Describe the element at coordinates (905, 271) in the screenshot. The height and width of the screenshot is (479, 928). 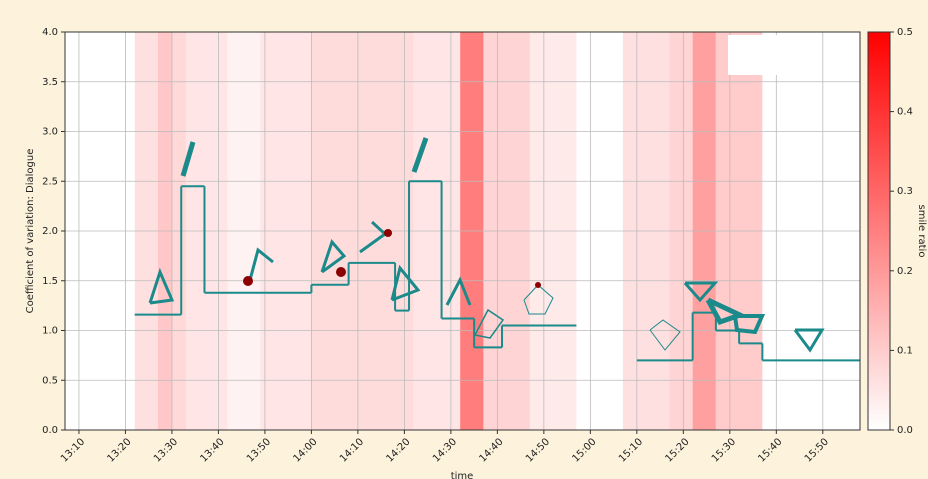
I see `colorbar-tick-label: 0.2` at that location.